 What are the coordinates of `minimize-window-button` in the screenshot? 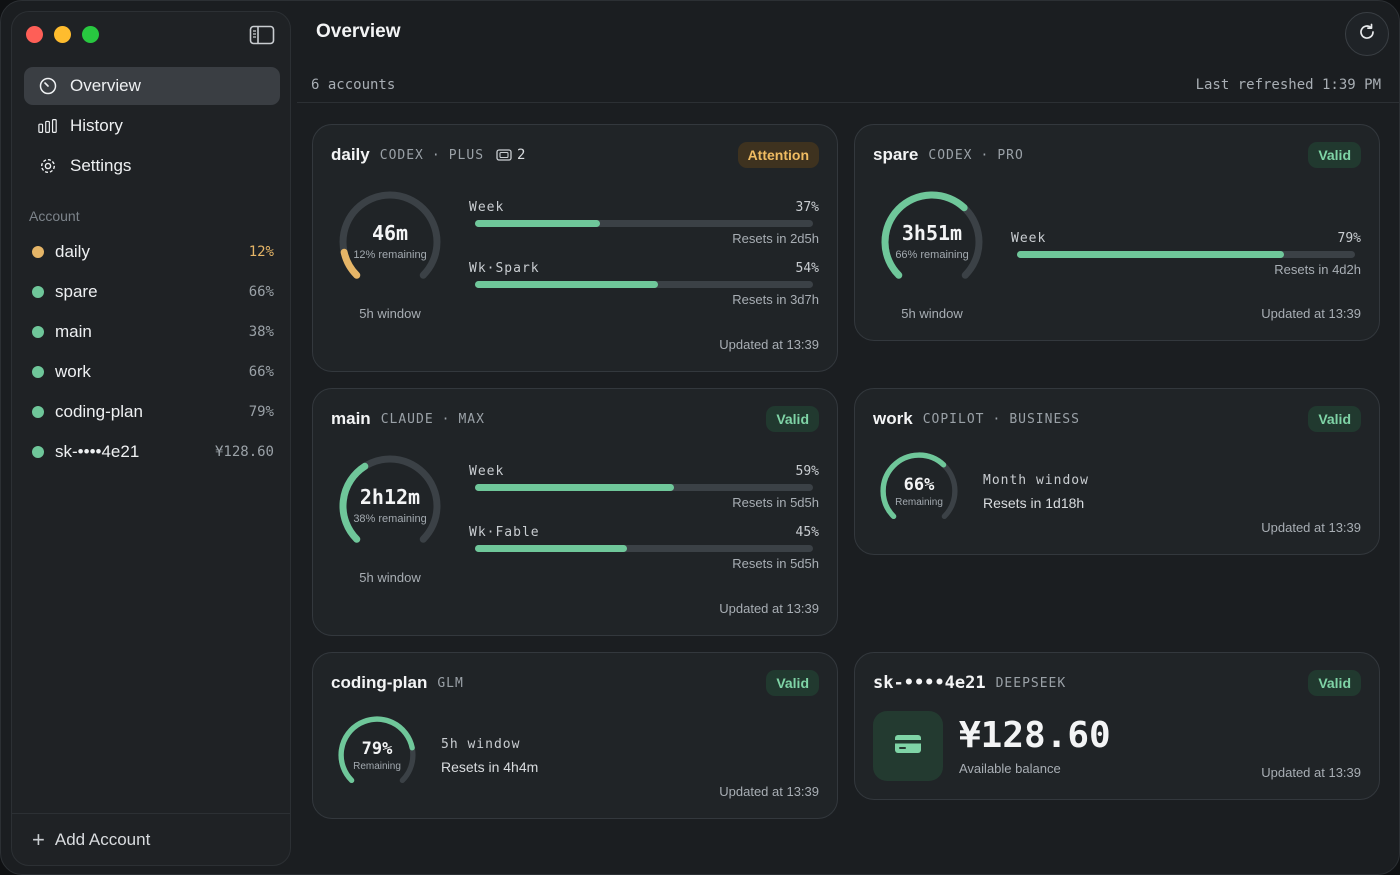 It's located at (62, 34).